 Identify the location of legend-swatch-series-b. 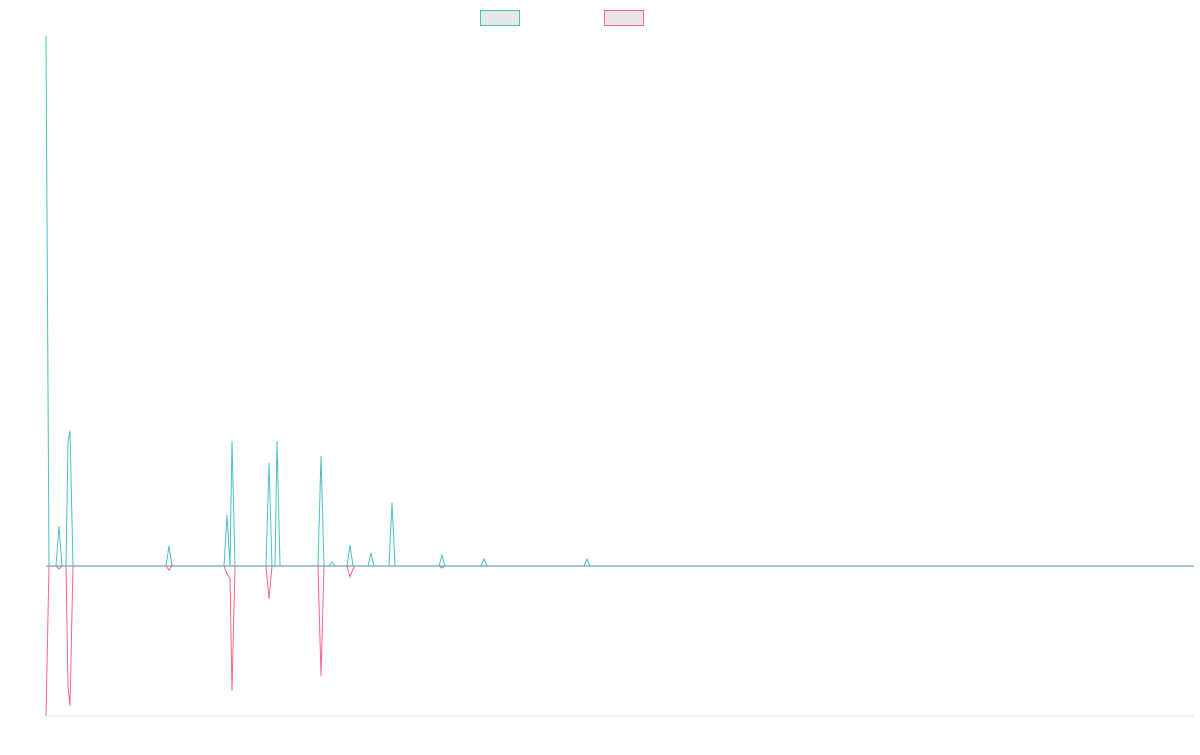
(624, 18).